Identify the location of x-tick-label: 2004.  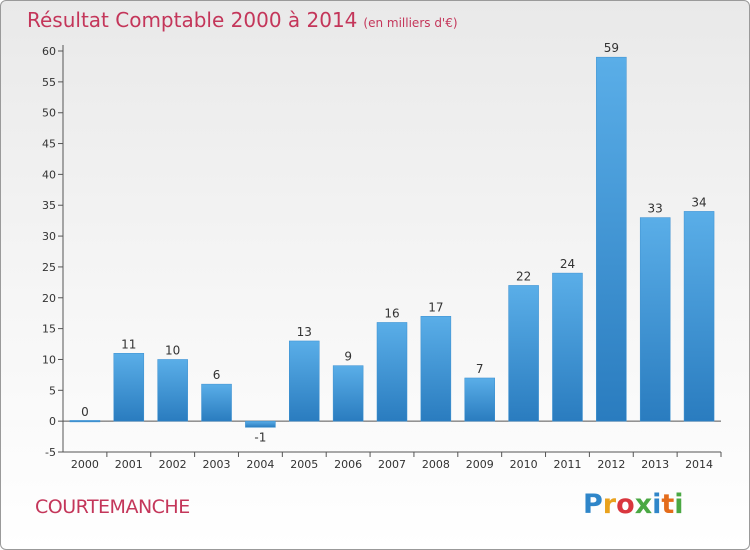
(260, 464).